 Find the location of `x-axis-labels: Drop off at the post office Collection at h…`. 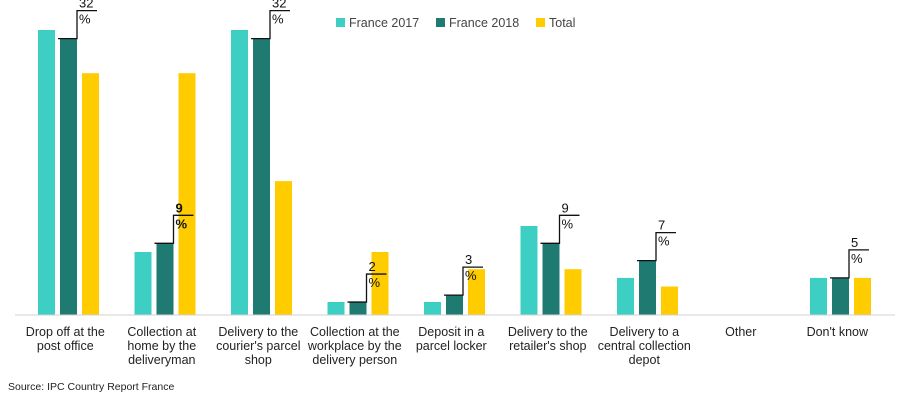

x-axis-labels: Drop off at the post office Collection at h… is located at coordinates (447, 346).